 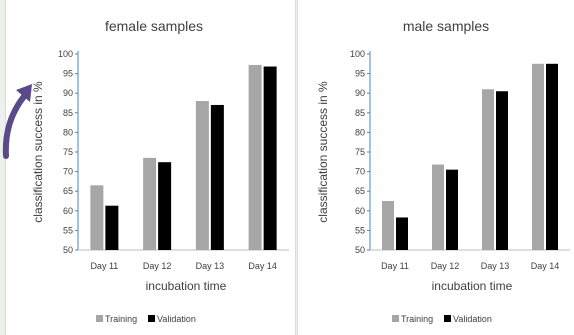 What do you see at coordinates (154, 26) in the screenshot?
I see `chart-title: female samples` at bounding box center [154, 26].